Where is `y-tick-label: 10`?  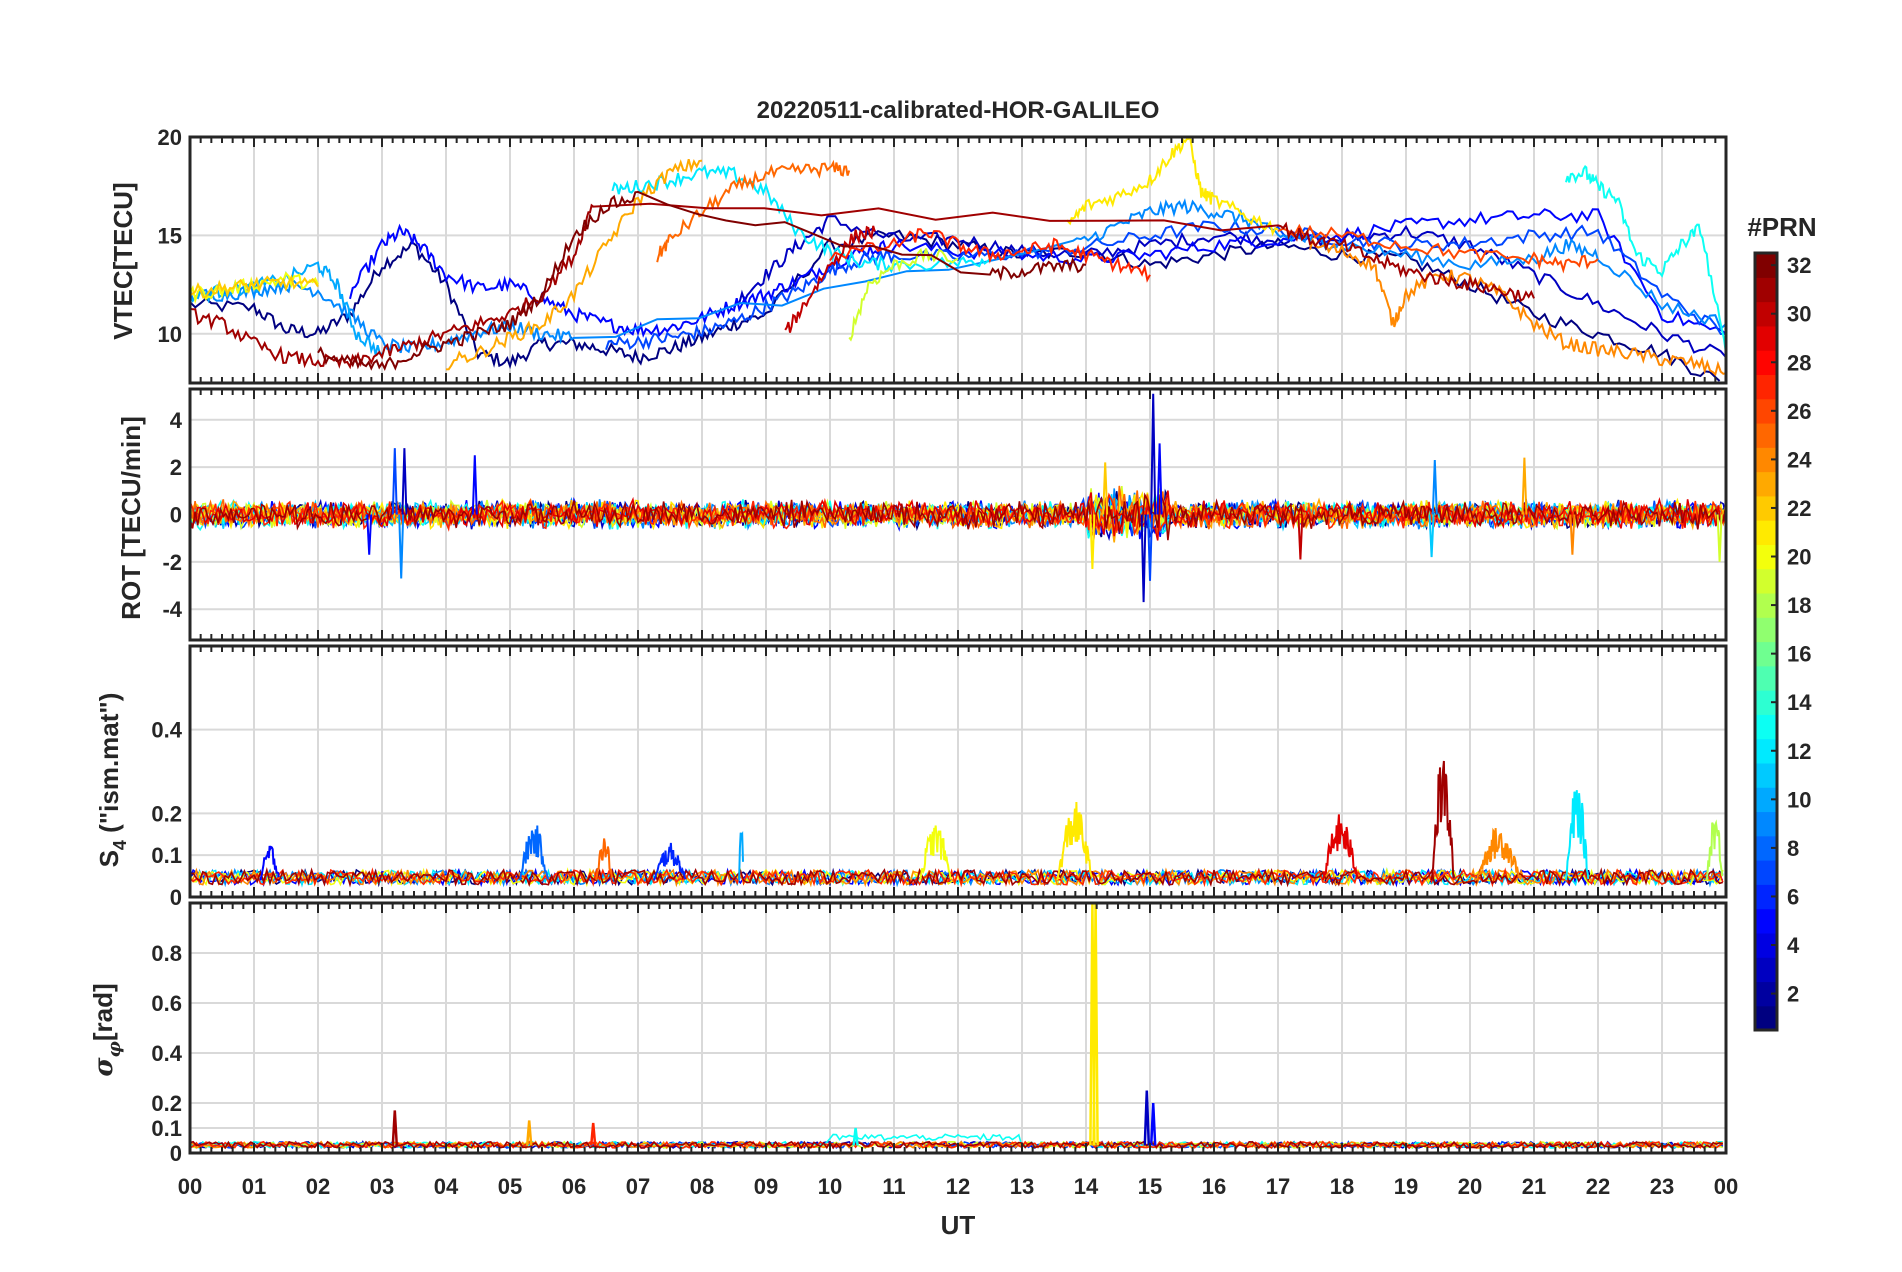 y-tick-label: 10 is located at coordinates (170, 334).